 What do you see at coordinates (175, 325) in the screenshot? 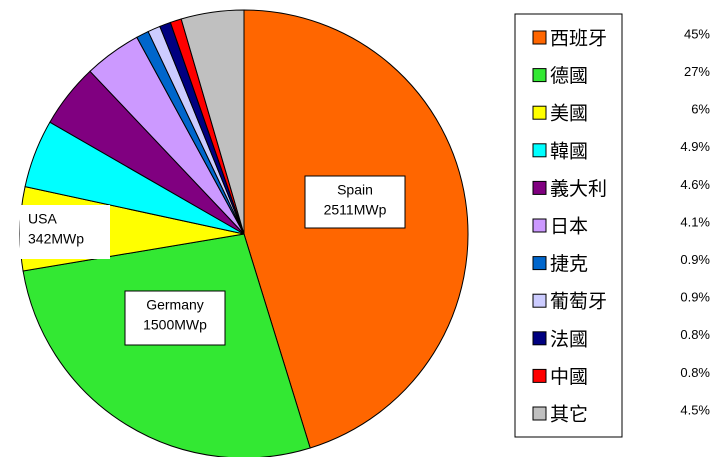
I see `annotation: 1500MWp` at bounding box center [175, 325].